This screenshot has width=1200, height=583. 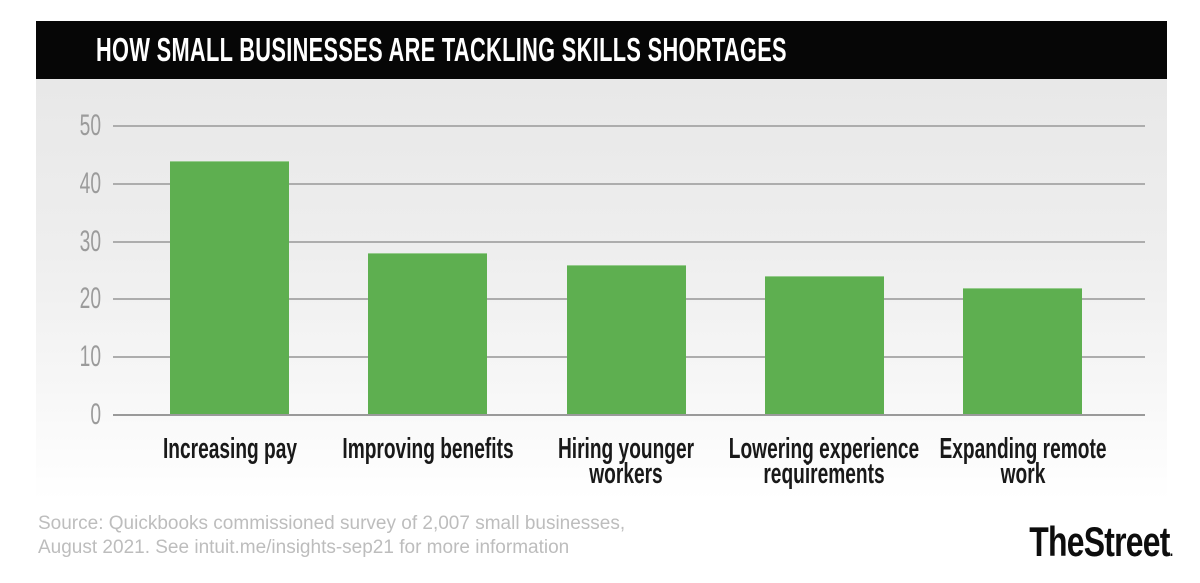 What do you see at coordinates (428, 449) in the screenshot?
I see `category-label-1: Improving benefits` at bounding box center [428, 449].